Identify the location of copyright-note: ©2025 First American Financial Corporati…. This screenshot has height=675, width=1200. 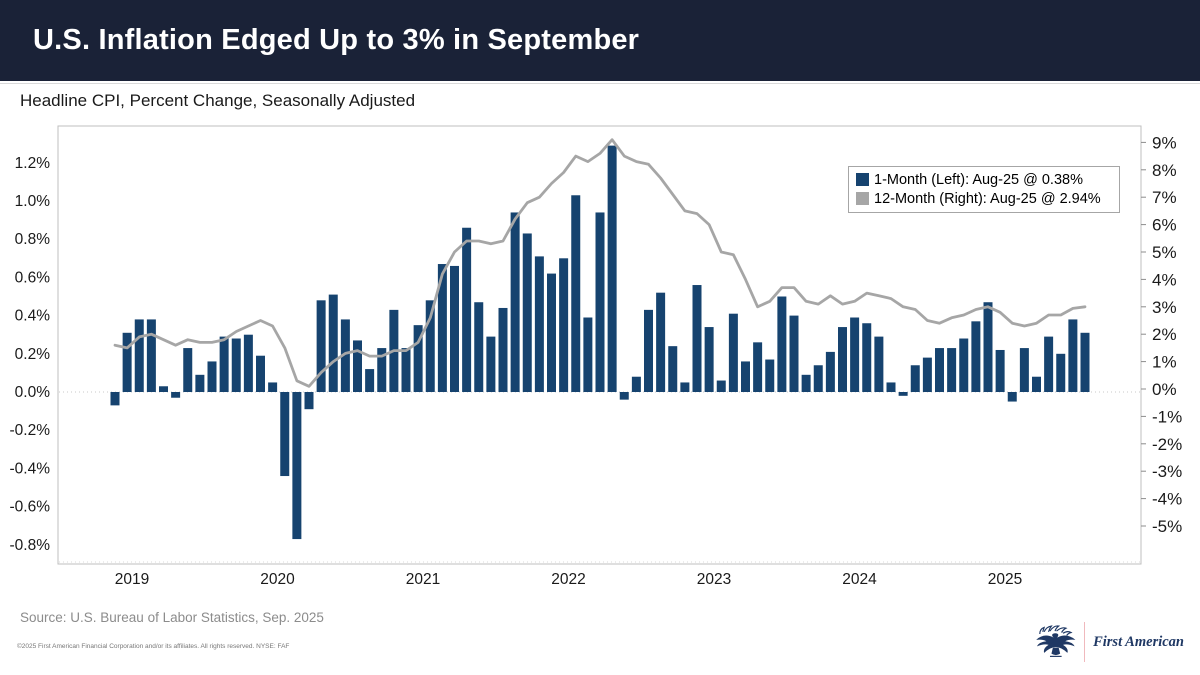
(153, 646).